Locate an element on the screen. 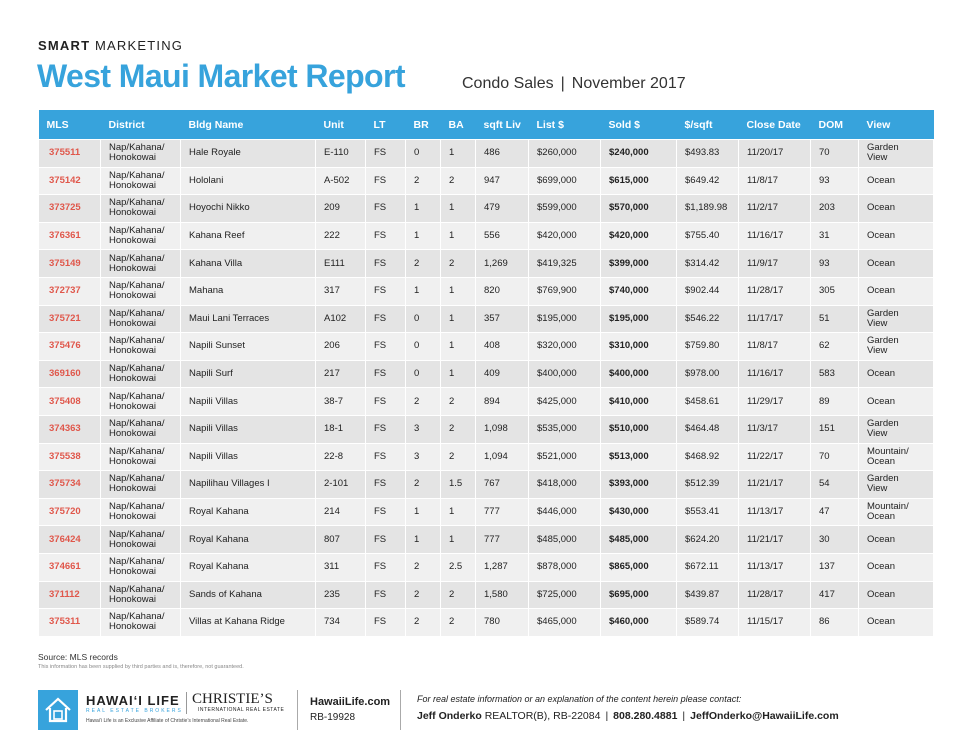  table-cell: 408 is located at coordinates (502, 346).